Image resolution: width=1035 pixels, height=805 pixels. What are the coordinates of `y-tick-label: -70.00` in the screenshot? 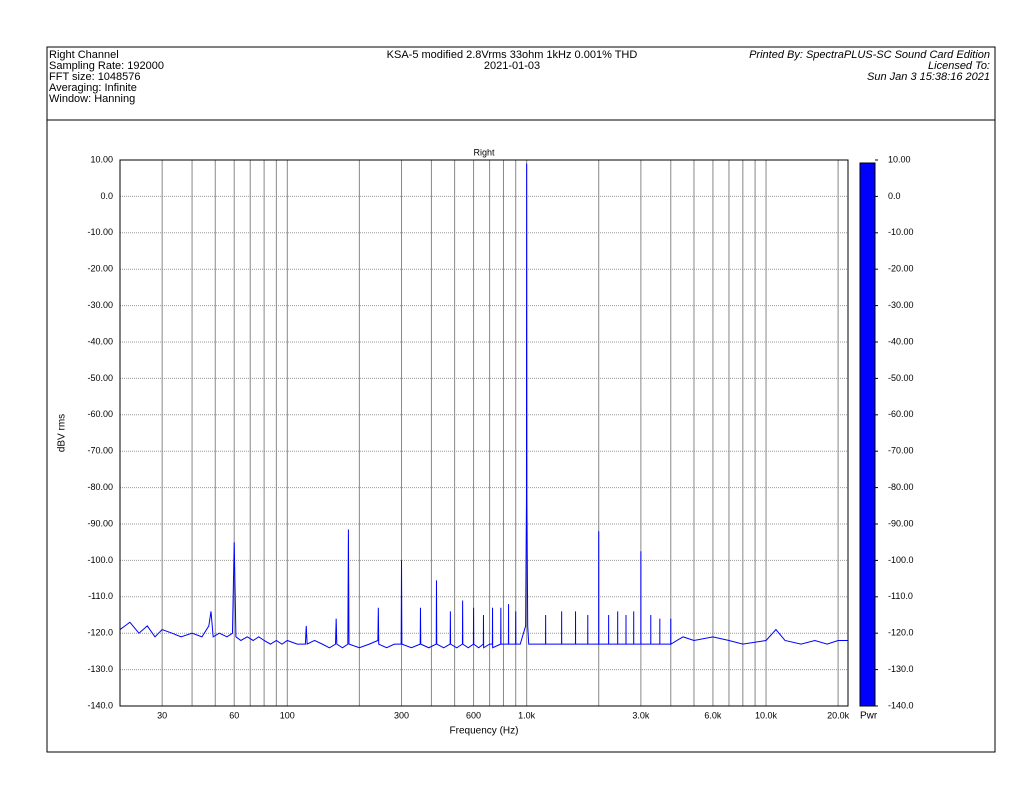 It's located at (100, 451).